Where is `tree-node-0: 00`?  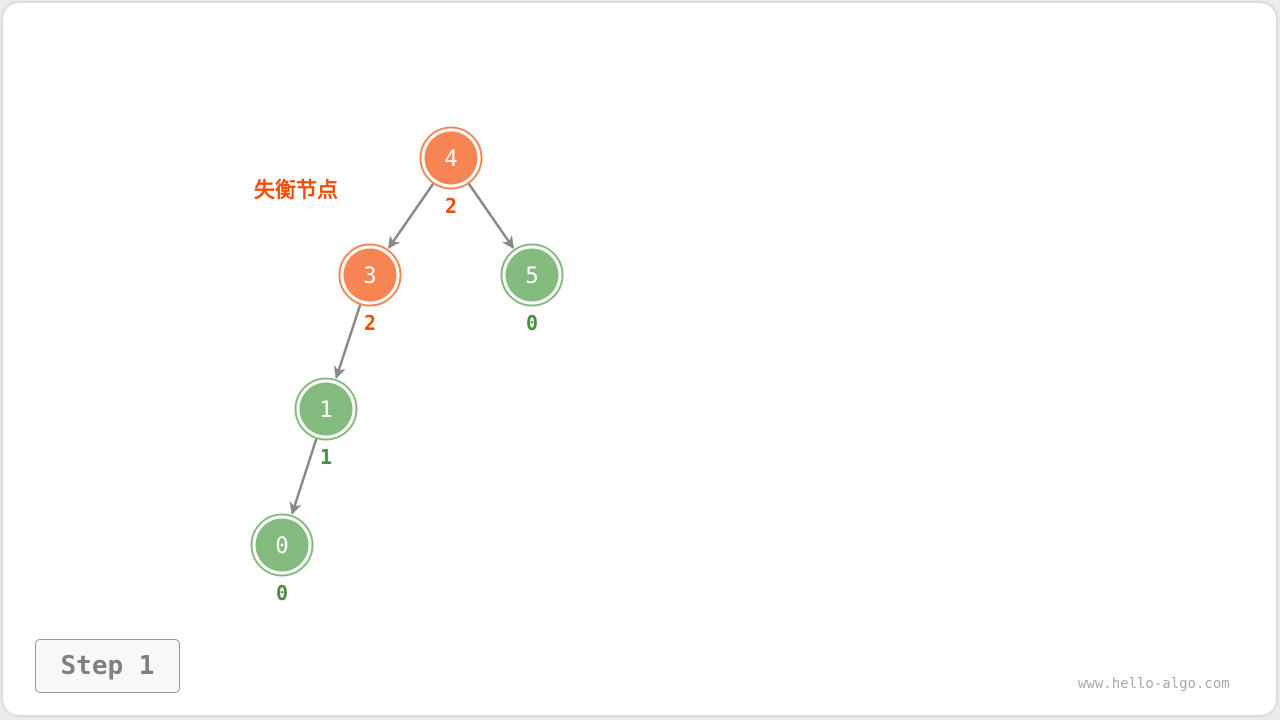 tree-node-0: 00 is located at coordinates (282, 559).